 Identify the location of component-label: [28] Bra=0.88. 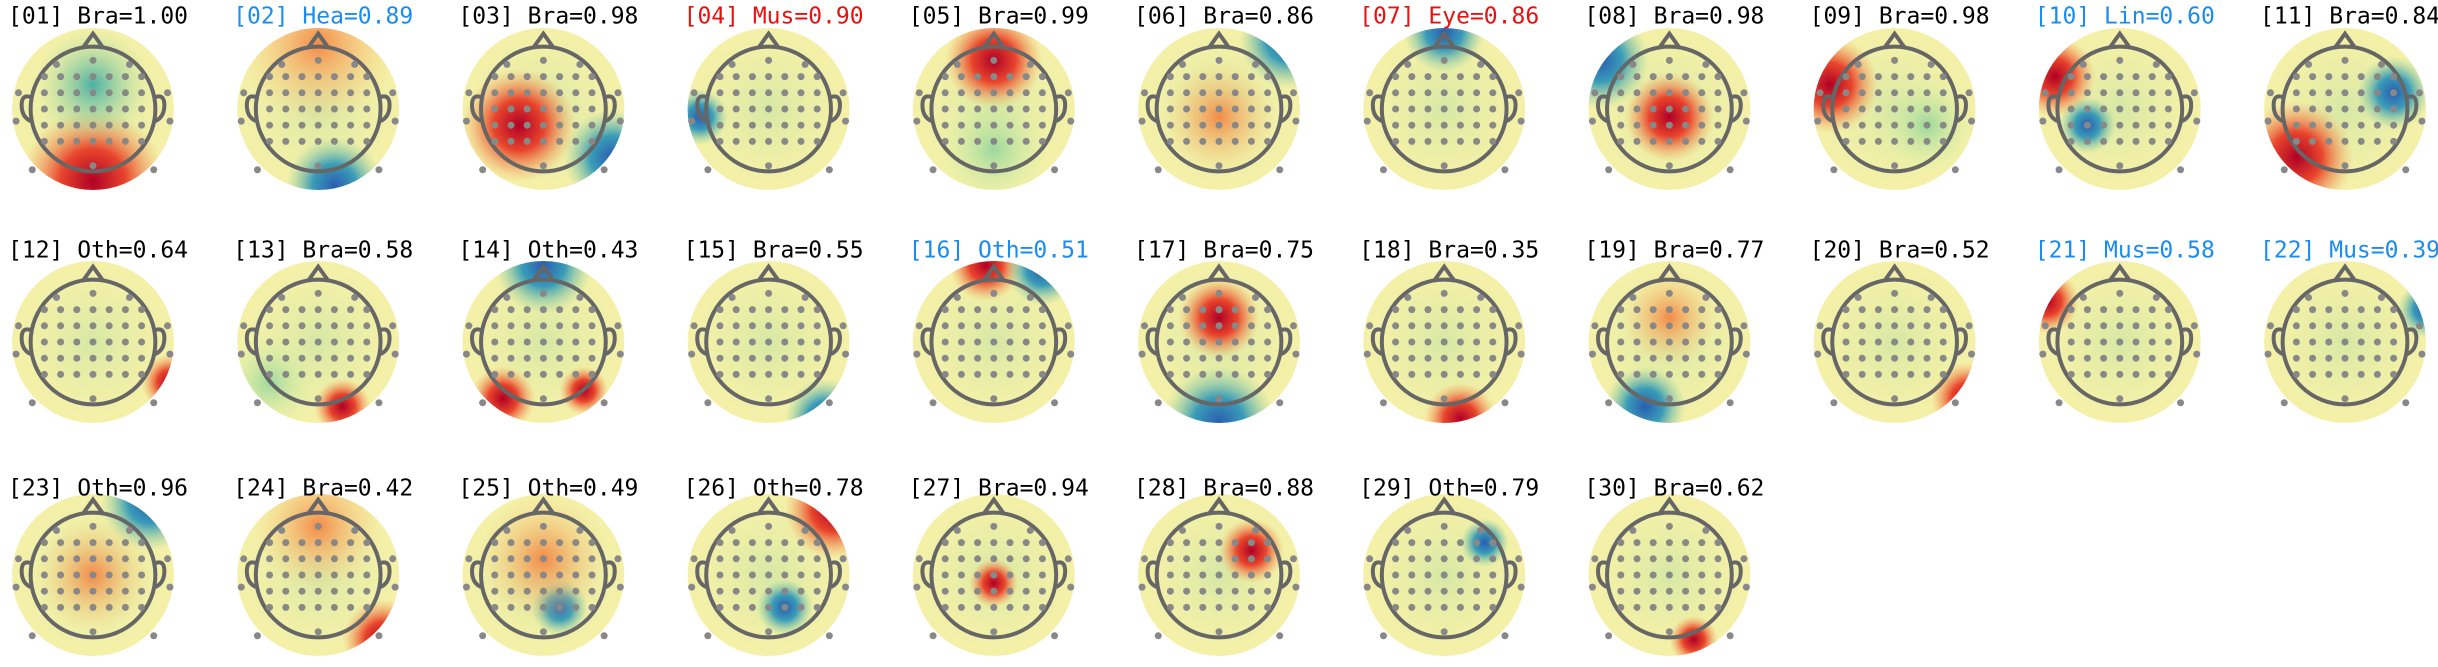
(1224, 489).